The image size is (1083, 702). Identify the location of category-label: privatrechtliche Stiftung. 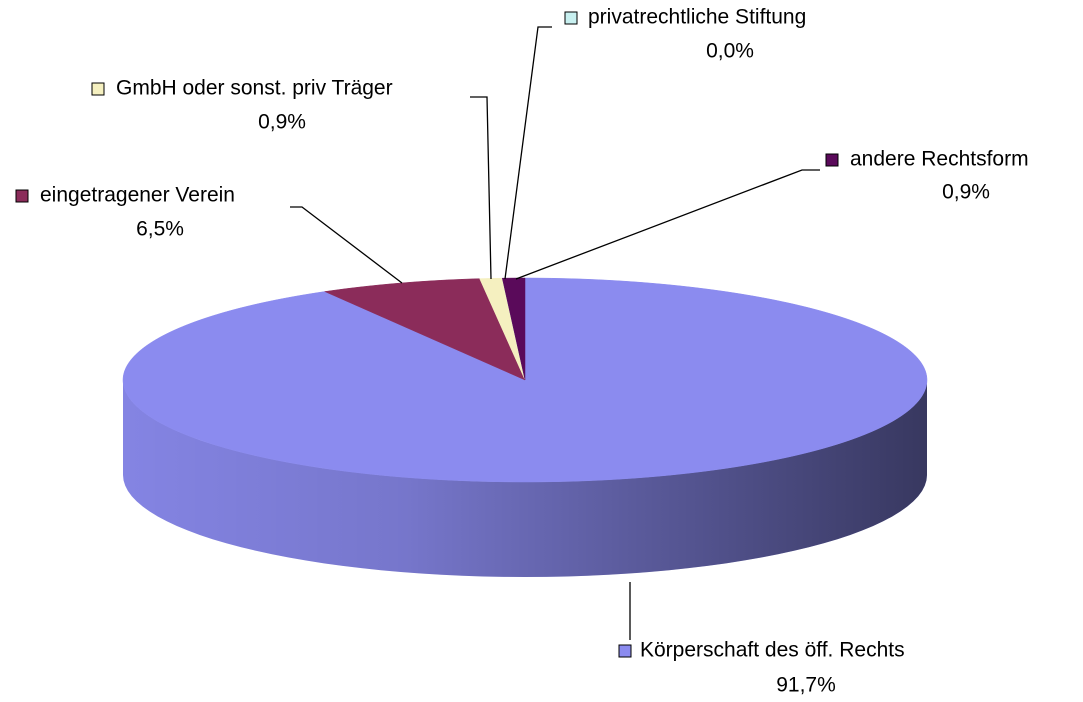
(697, 17).